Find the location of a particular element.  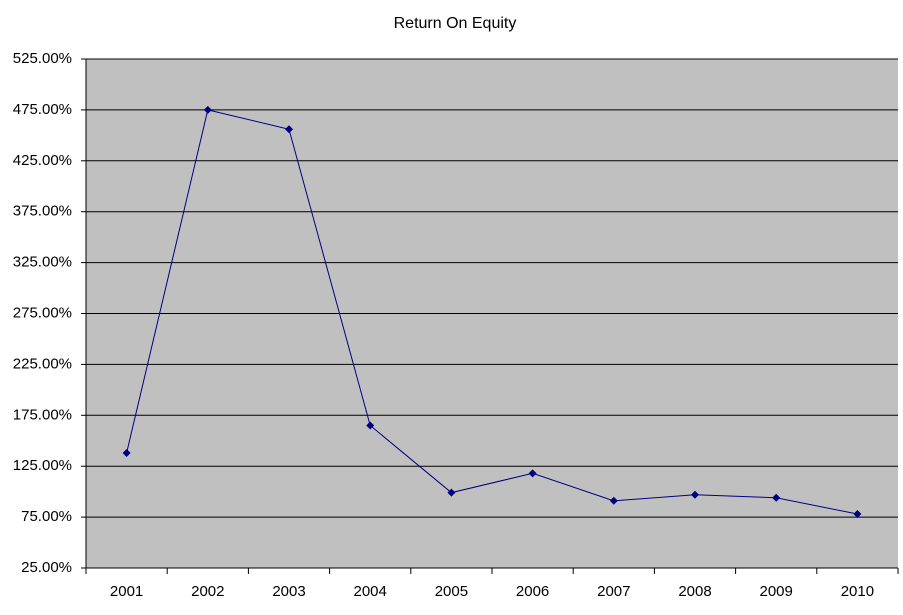

y-tick-label: 75.00% is located at coordinates (46, 516).